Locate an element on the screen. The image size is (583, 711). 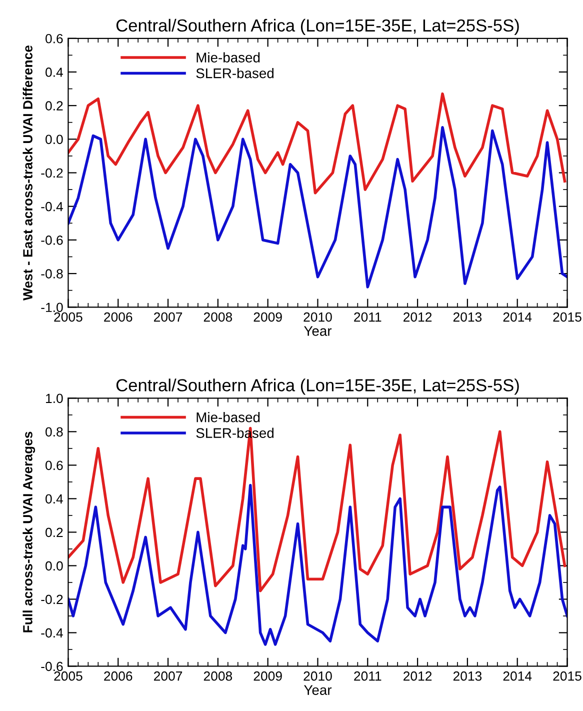
y-tick-label: -1.0 is located at coordinates (52, 307).